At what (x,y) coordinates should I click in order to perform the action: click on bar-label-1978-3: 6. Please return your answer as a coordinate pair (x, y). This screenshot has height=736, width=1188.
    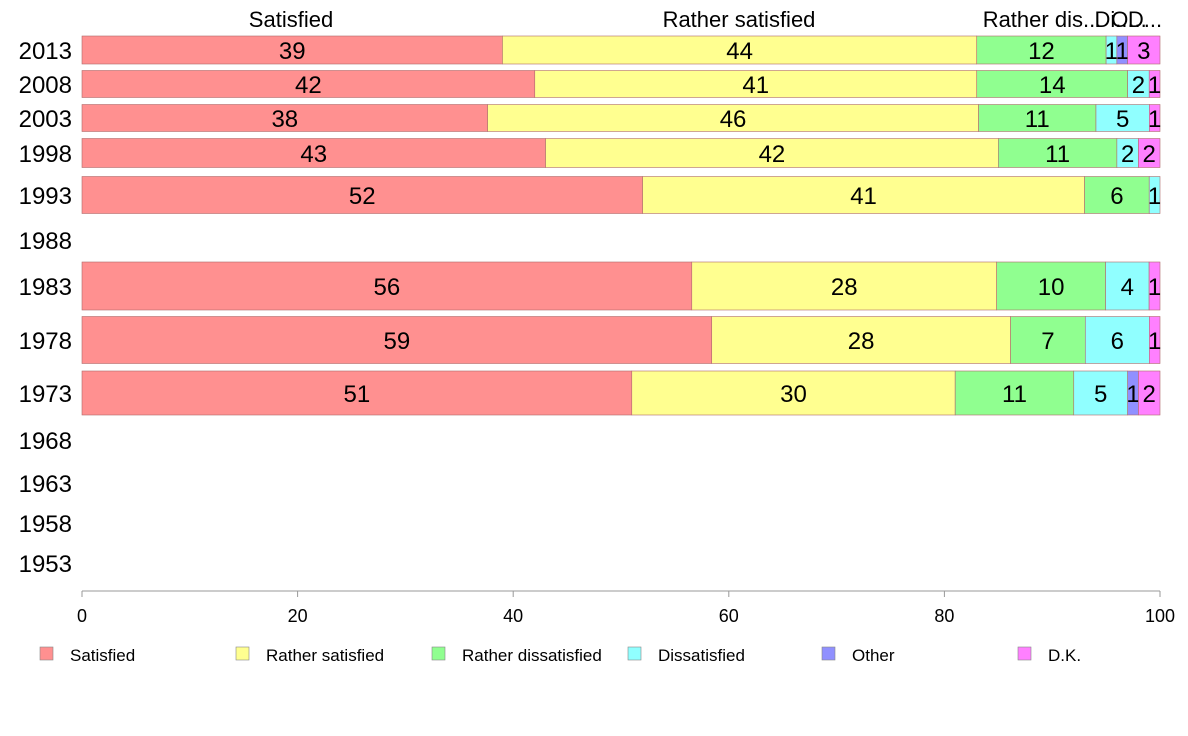
    Looking at the image, I should click on (1117, 341).